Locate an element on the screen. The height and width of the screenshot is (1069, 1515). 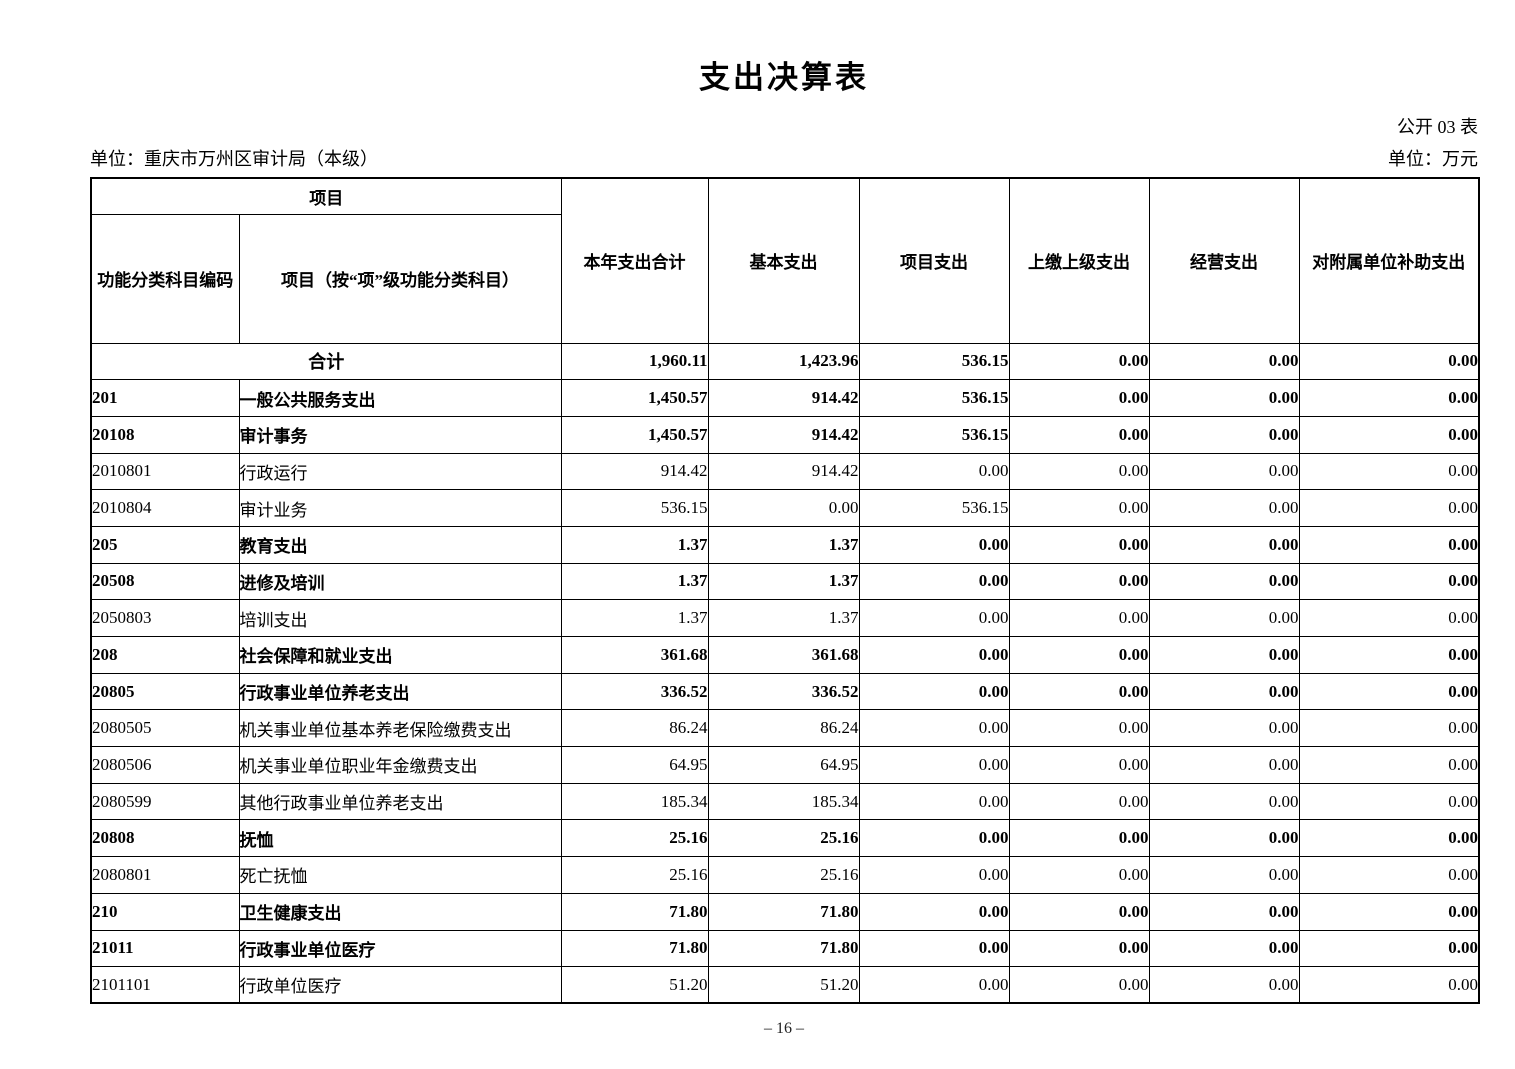
row-total-label: 合计 is located at coordinates (326, 361).